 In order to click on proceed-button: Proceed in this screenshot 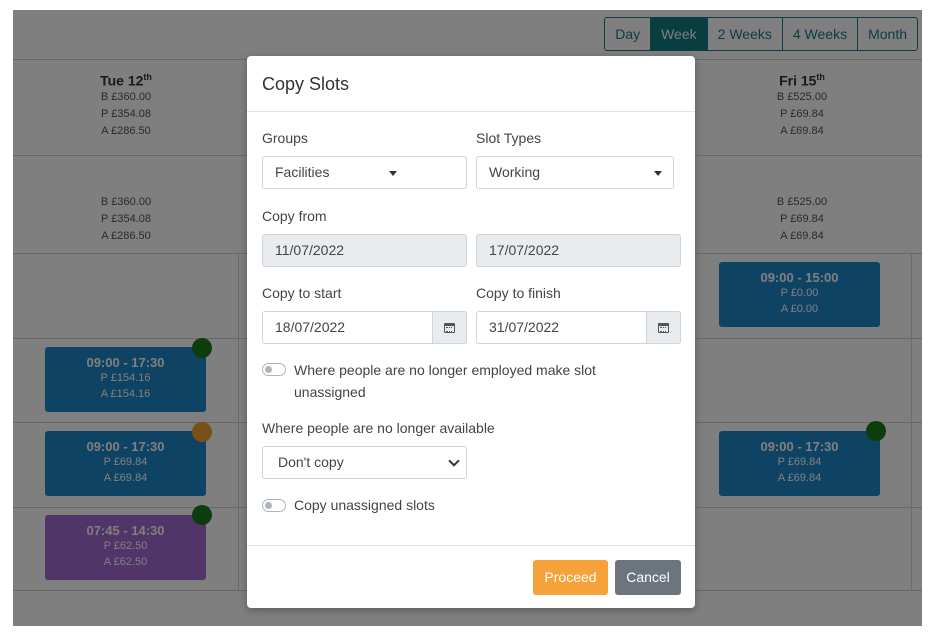, I will do `click(570, 577)`.